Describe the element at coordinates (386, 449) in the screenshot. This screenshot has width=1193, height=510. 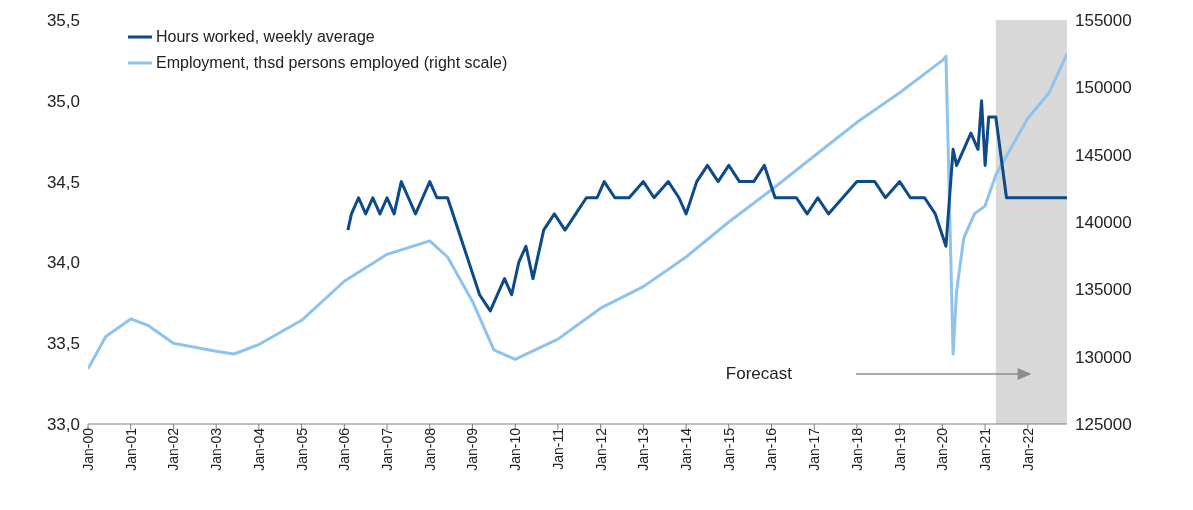
I see `x-tick-label: Jan-07` at that location.